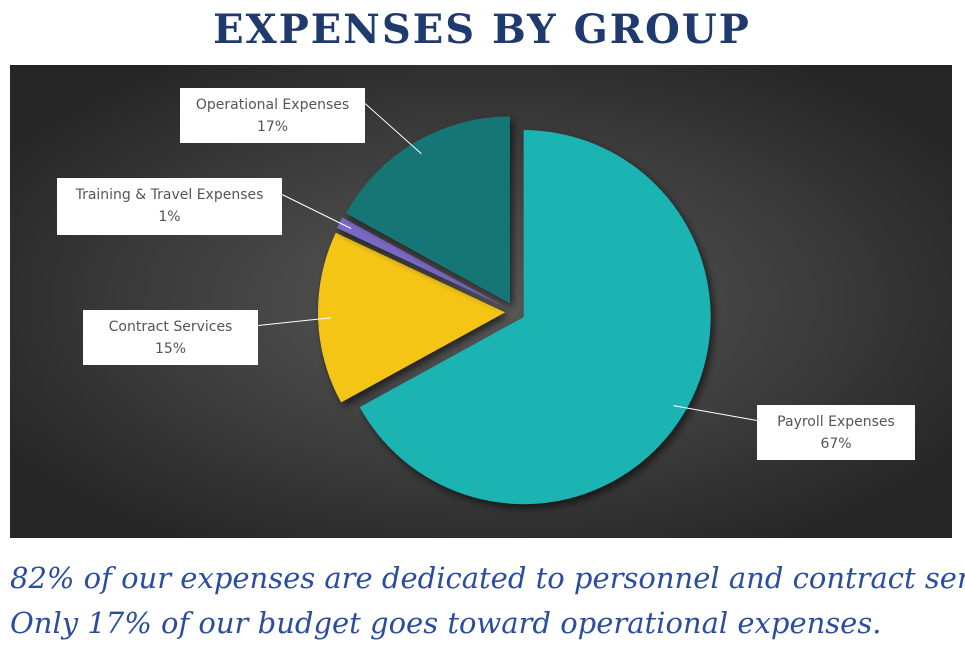  What do you see at coordinates (169, 217) in the screenshot?
I see `value-label: 1%` at bounding box center [169, 217].